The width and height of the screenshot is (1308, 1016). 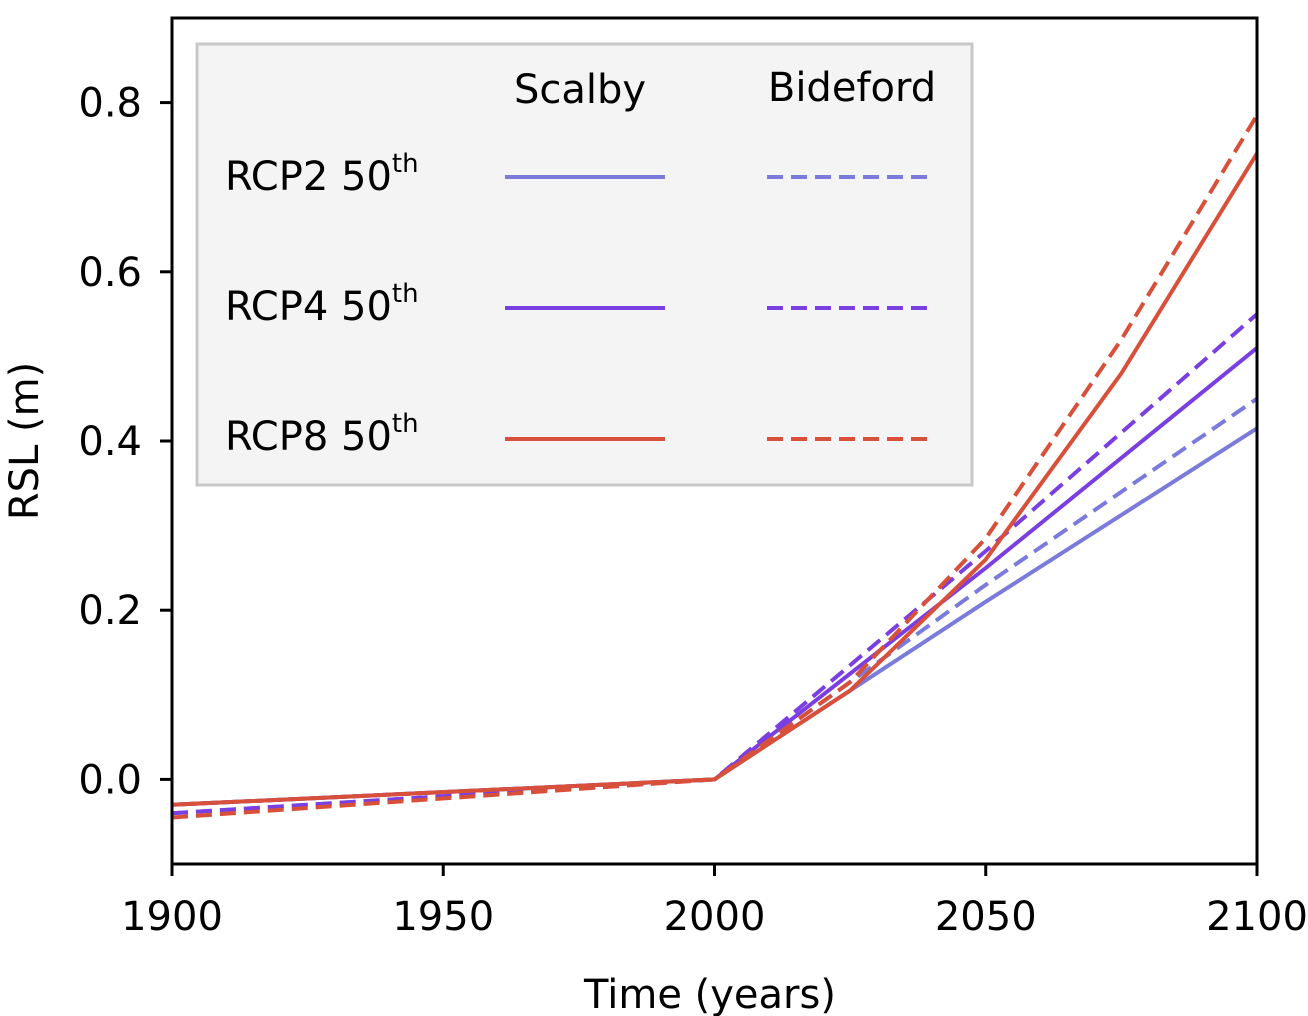 I want to click on y-axis: 0.0 0.2 0.4 0.6 0.8, so click(x=125, y=442).